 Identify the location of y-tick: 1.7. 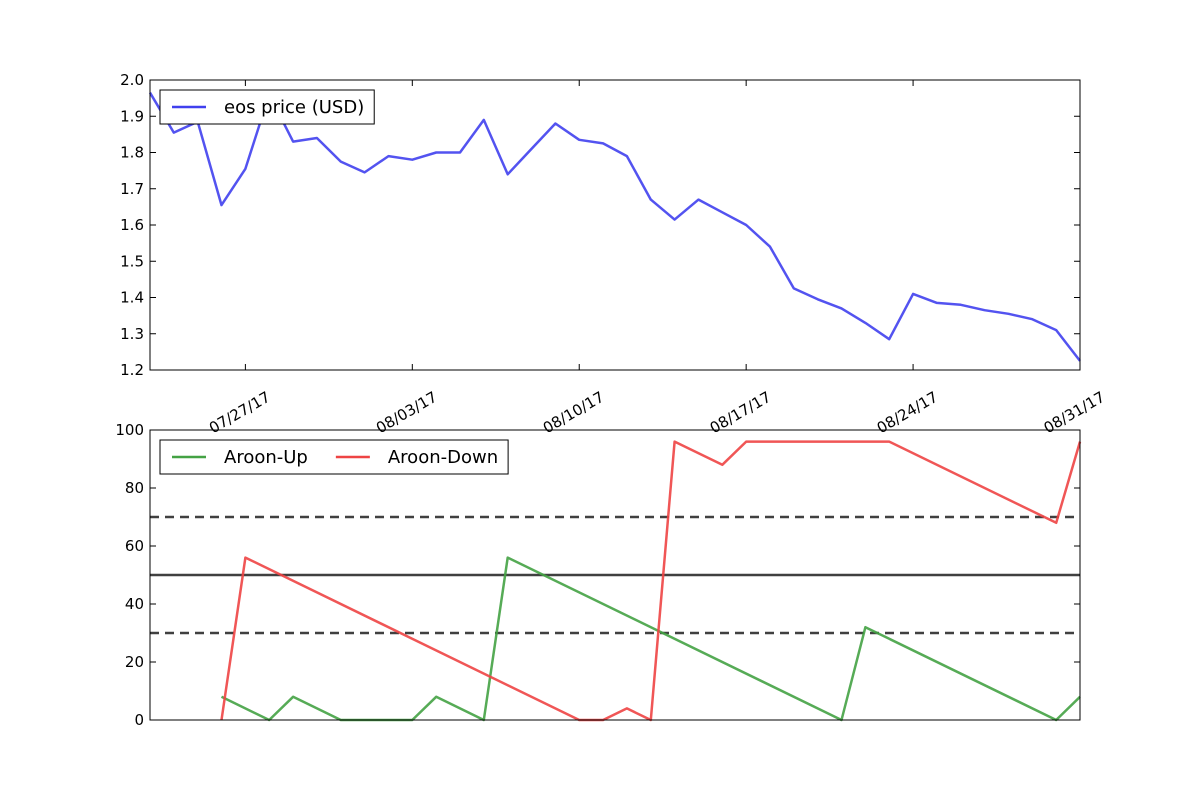
(600, 189).